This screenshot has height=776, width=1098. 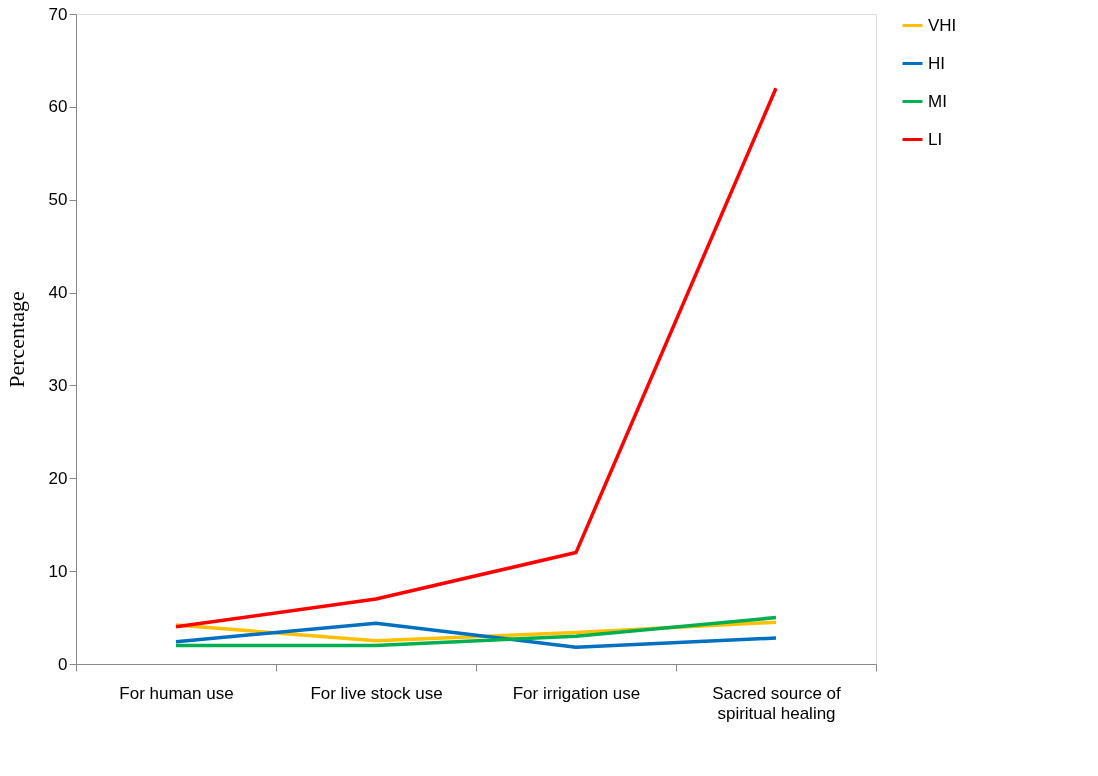 I want to click on legend-label: LI, so click(x=935, y=139).